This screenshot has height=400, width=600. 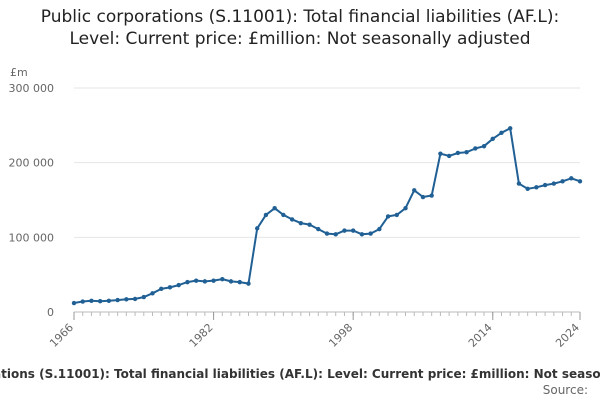 What do you see at coordinates (340, 335) in the screenshot?
I see `x-tick-label: 1998` at bounding box center [340, 335].